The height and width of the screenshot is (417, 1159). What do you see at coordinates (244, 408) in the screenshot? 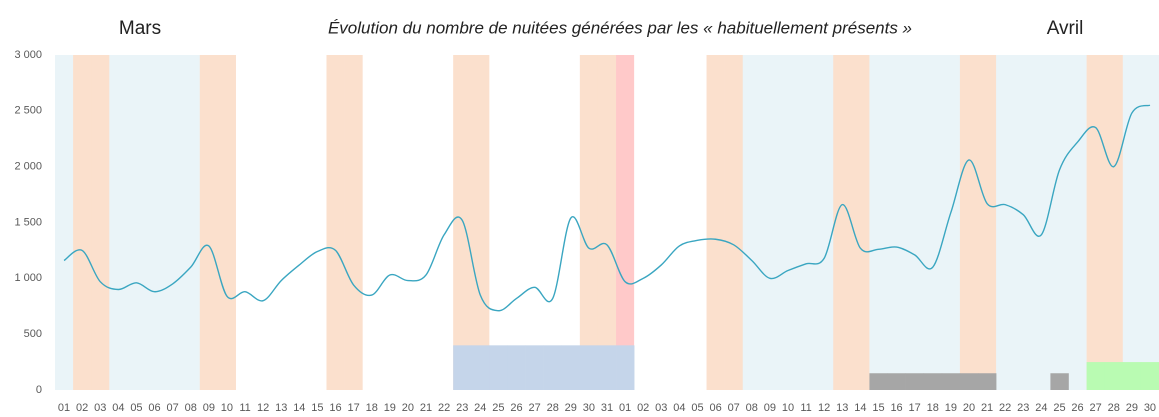
I see `x-tick-label: 11` at bounding box center [244, 408].